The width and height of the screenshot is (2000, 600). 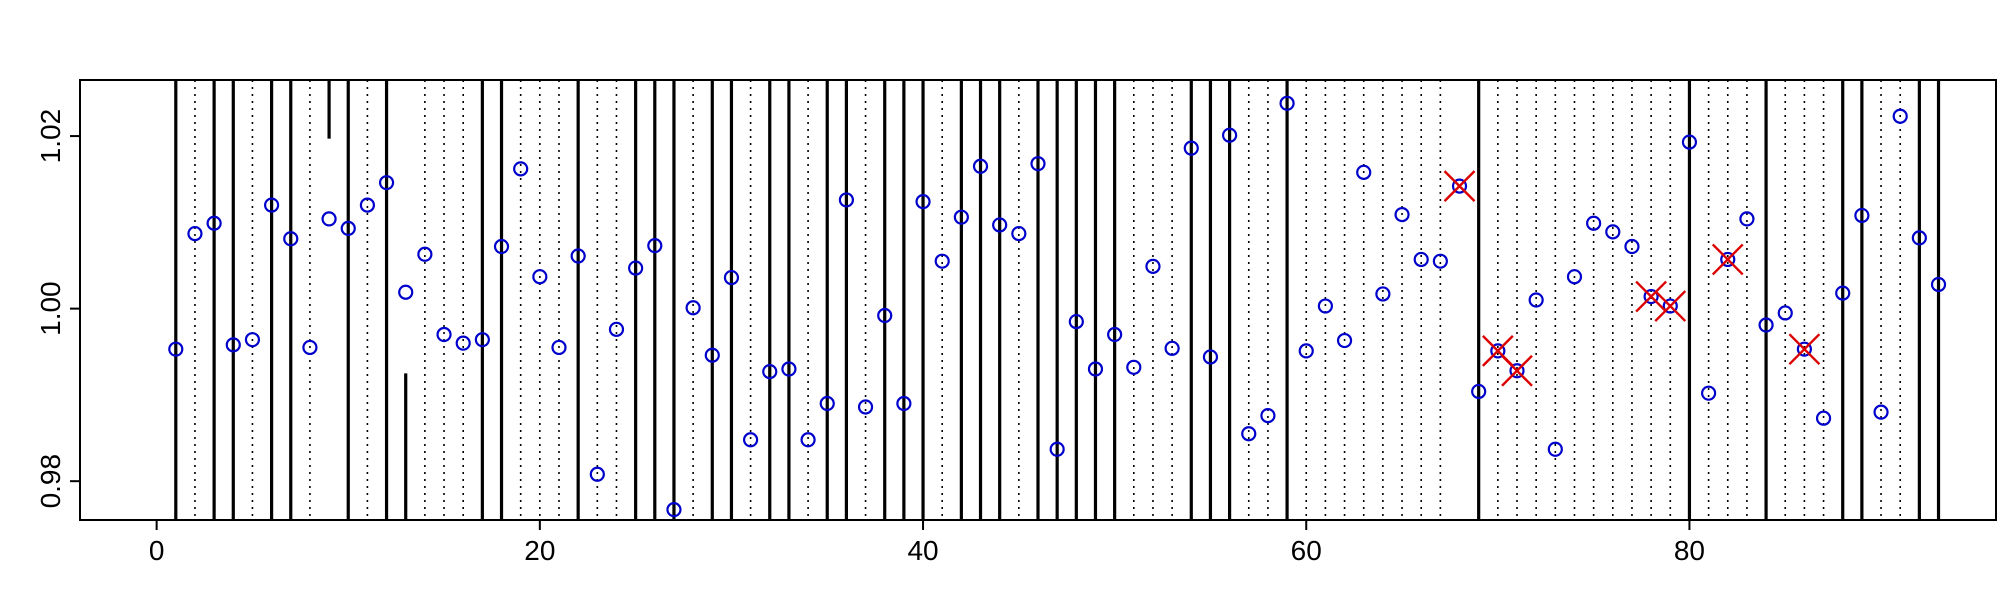 I want to click on x-axis: 0 20 40 60 80, so click(x=927, y=543).